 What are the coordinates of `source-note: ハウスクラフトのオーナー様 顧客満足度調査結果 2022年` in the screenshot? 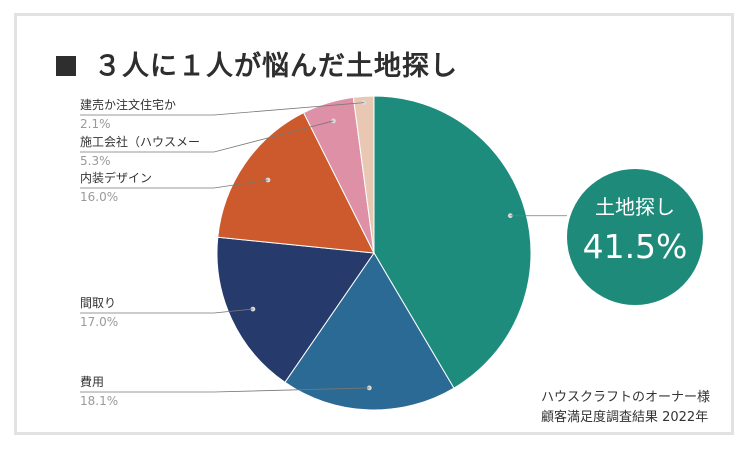 It's located at (625, 408).